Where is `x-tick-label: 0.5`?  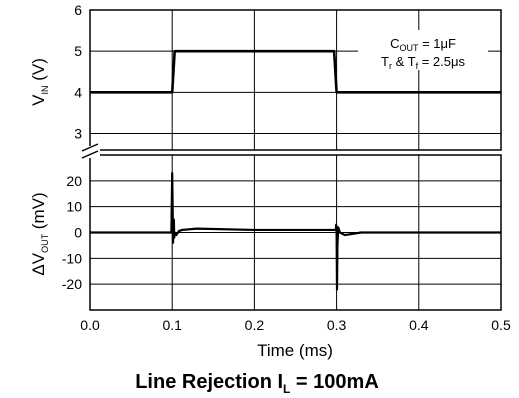
x-tick-label: 0.5 is located at coordinates (501, 325).